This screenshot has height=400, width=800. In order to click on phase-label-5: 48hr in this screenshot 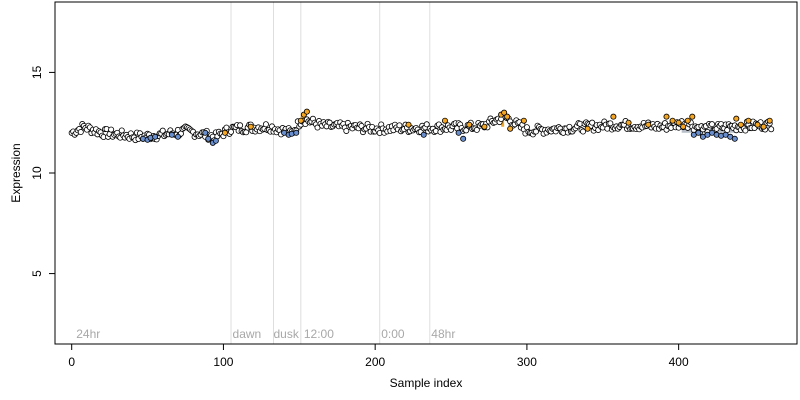, I will do `click(443, 334)`.